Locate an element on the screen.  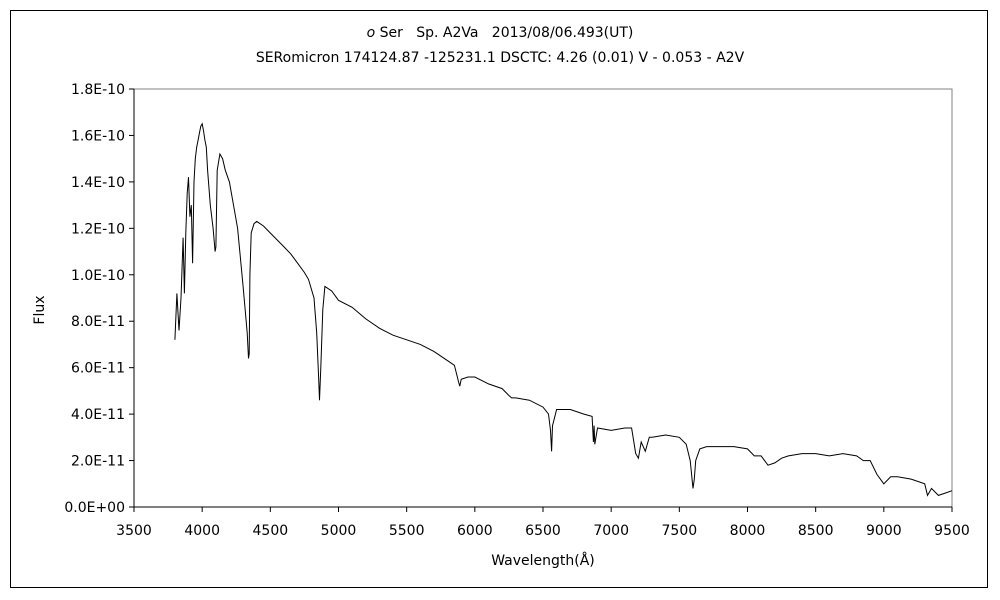
x-tick-label: 3500 is located at coordinates (134, 531).